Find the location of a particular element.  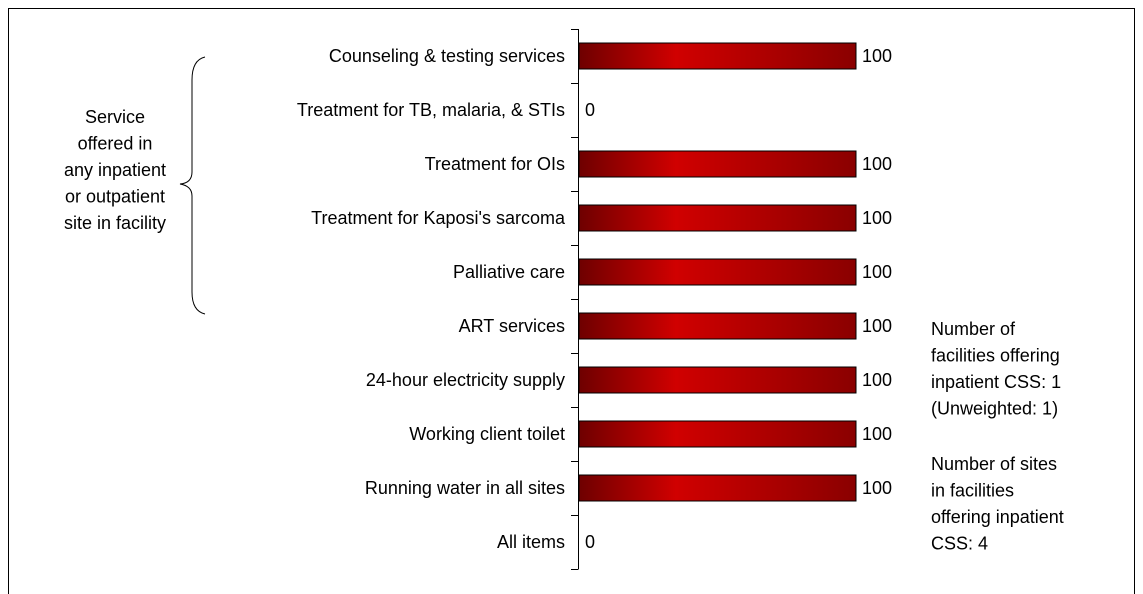

annotation: Number of is located at coordinates (973, 329).